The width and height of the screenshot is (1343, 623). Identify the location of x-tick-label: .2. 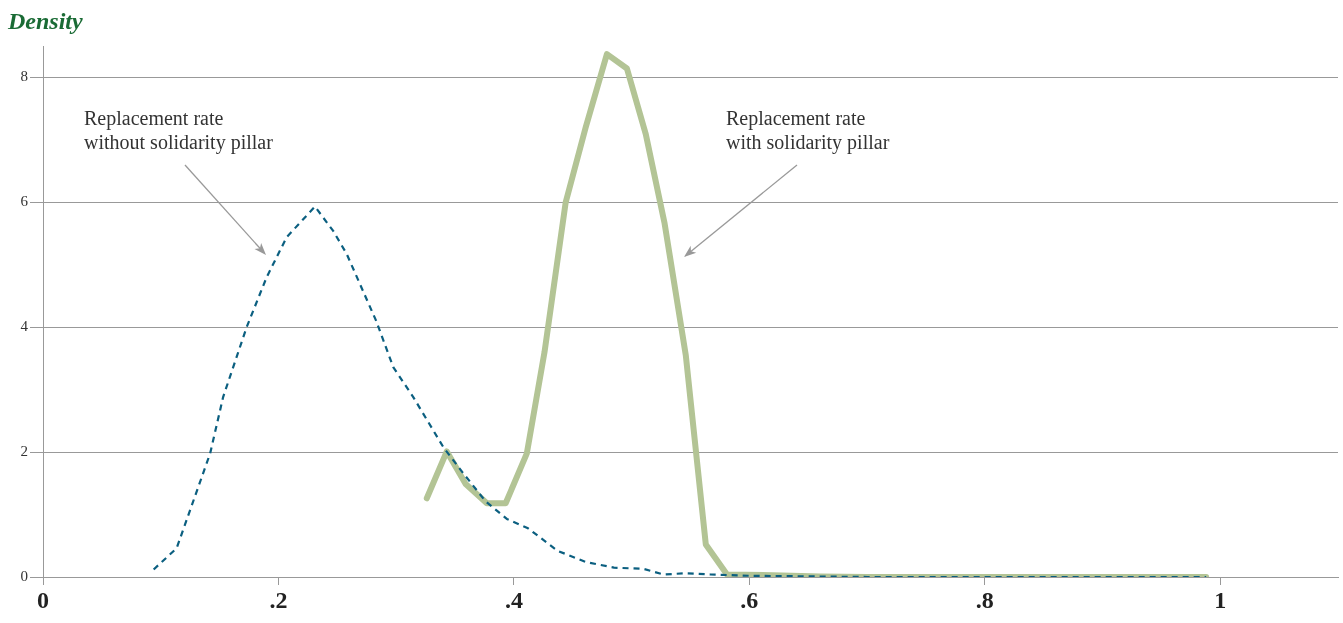
(278, 599).